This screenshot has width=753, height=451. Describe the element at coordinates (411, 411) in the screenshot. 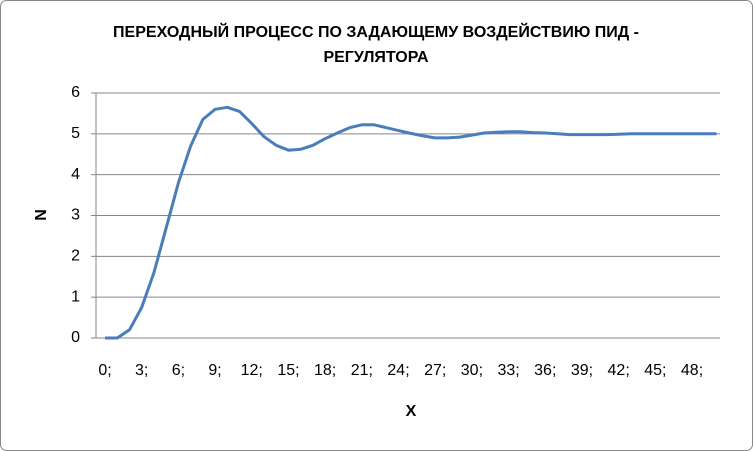

I see `x-axis-title: X` at that location.